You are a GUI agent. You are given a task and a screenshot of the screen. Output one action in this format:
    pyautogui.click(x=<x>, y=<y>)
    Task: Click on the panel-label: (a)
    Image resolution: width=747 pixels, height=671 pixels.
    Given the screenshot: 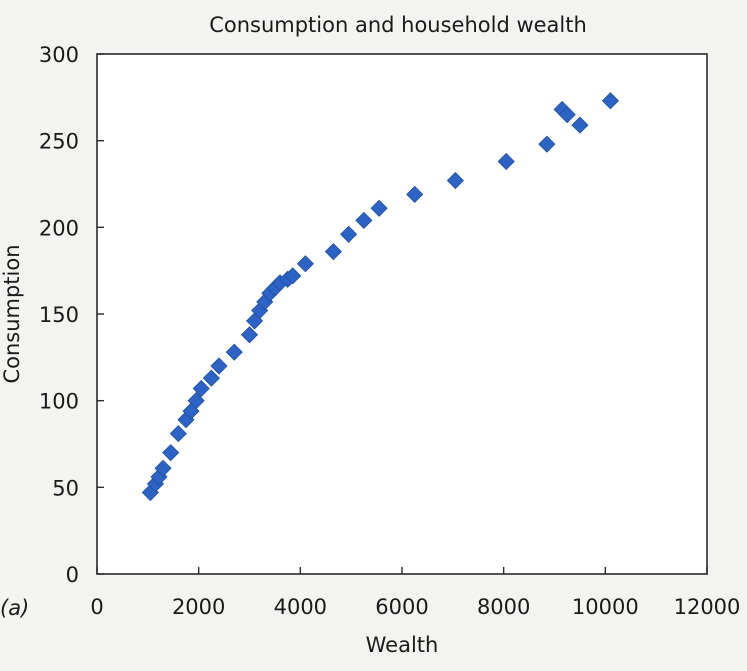 What is the action you would take?
    pyautogui.click(x=14, y=608)
    